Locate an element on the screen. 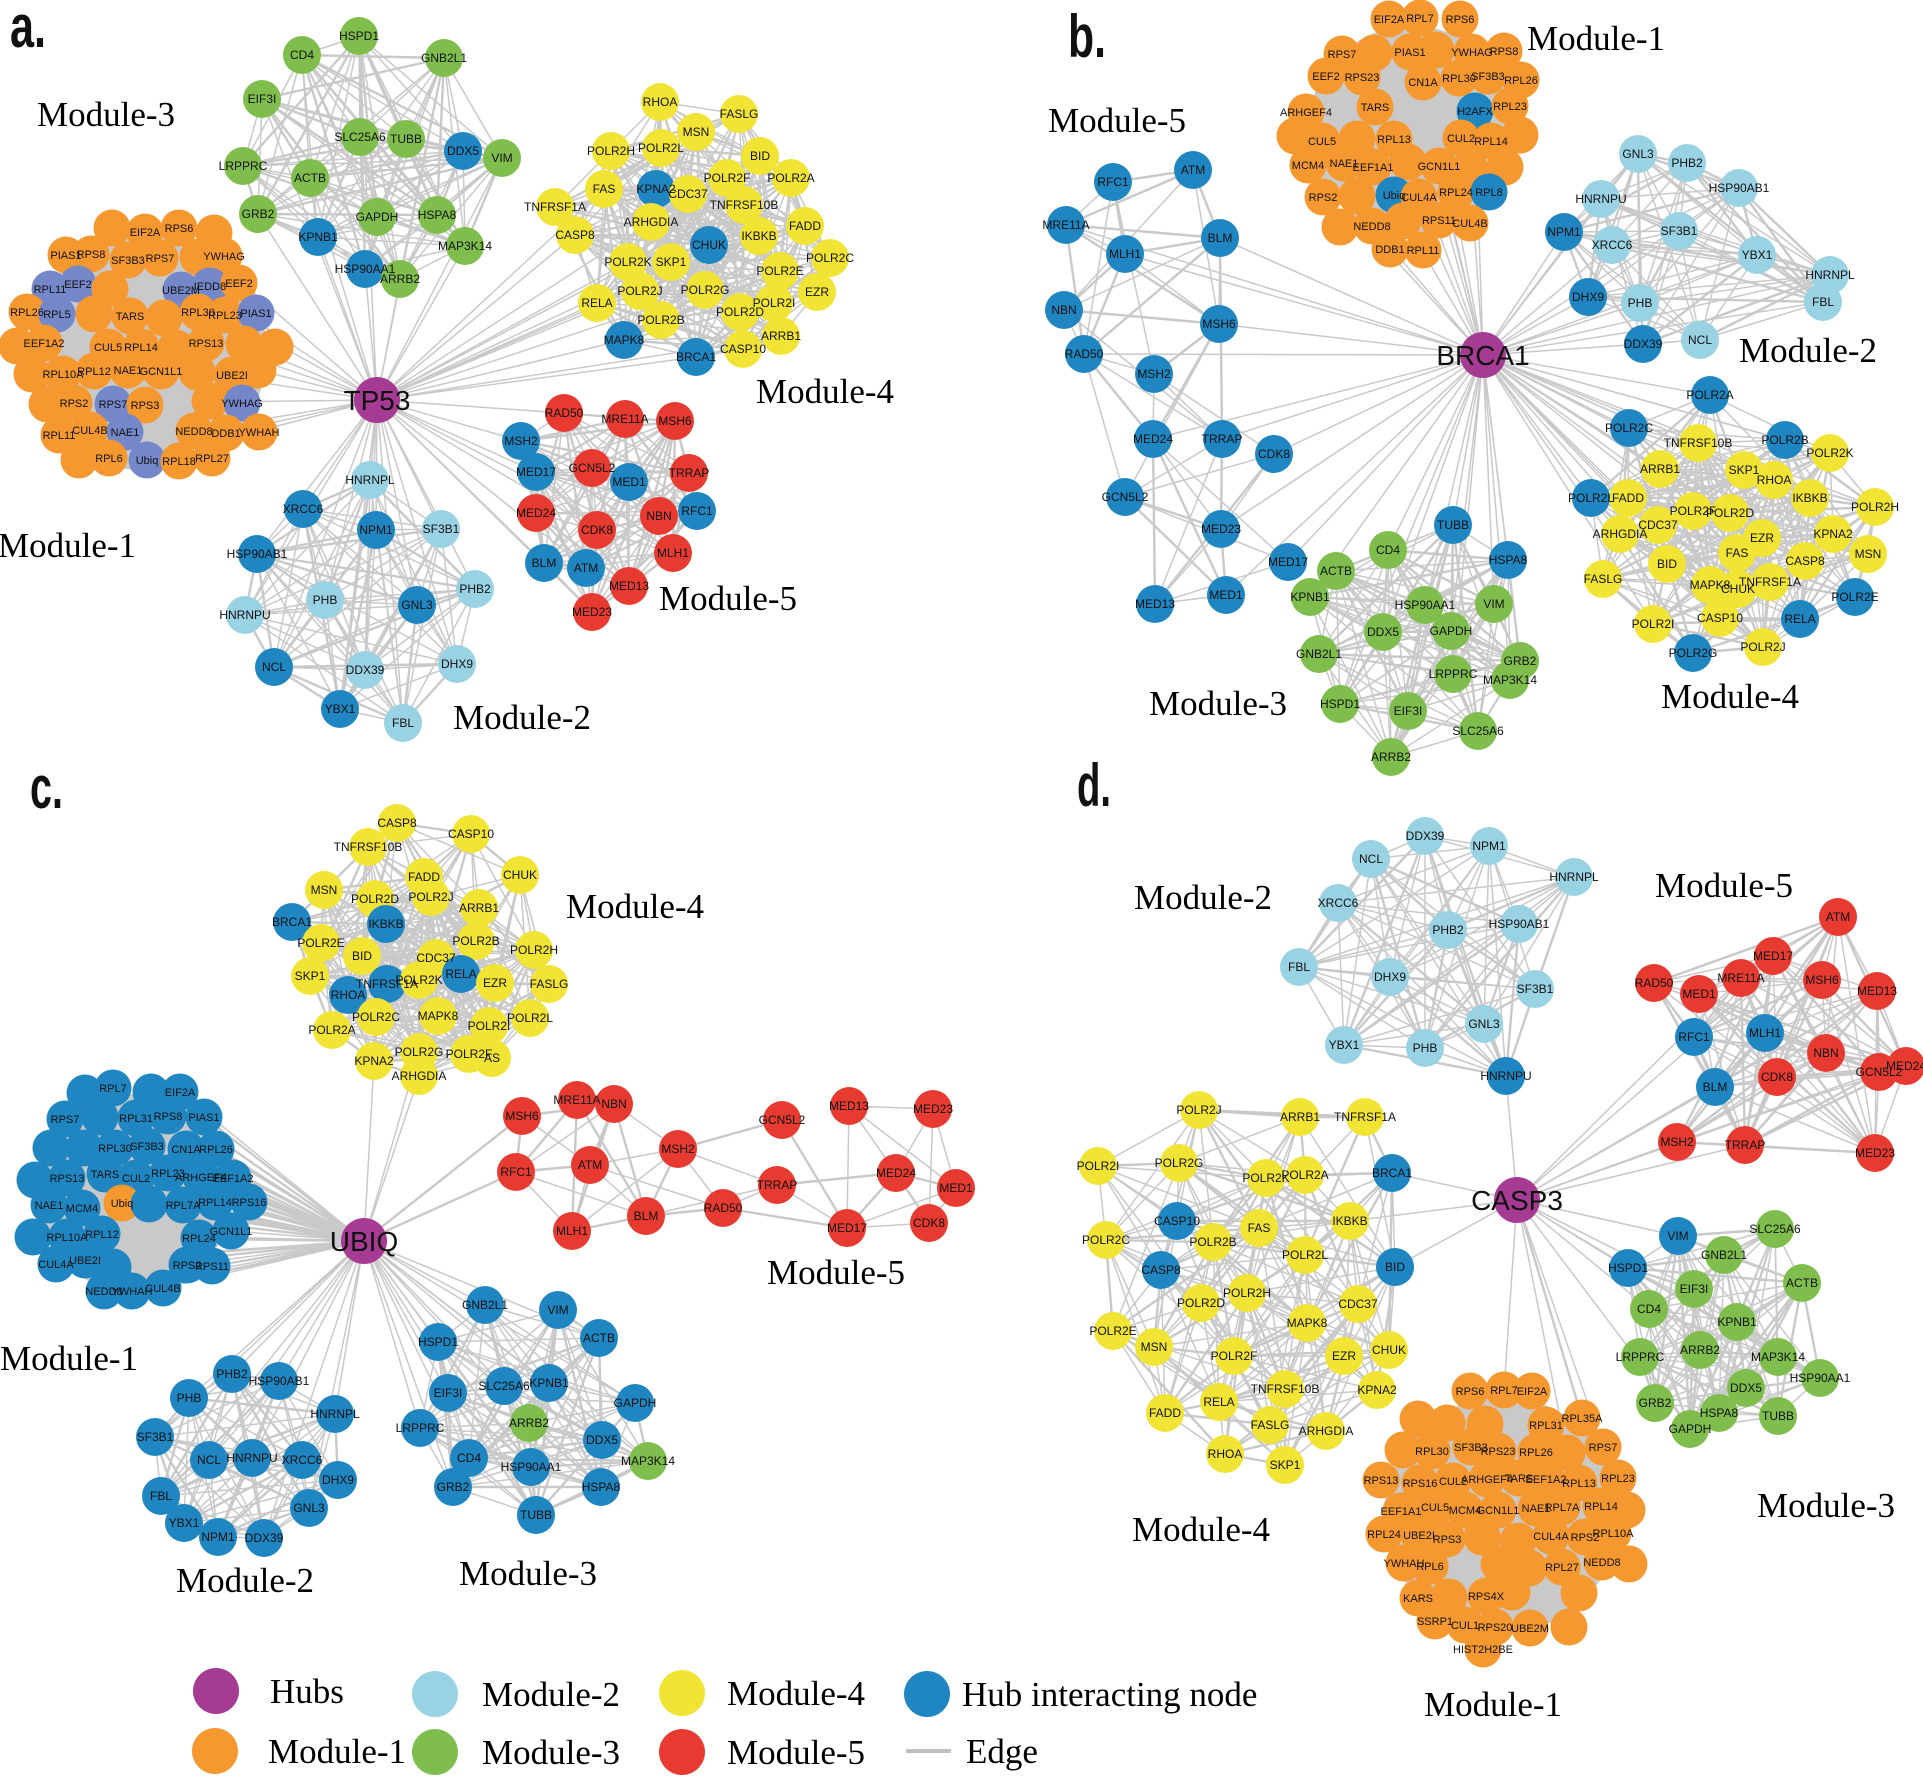  svg-text: RELA is located at coordinates (1799, 619).